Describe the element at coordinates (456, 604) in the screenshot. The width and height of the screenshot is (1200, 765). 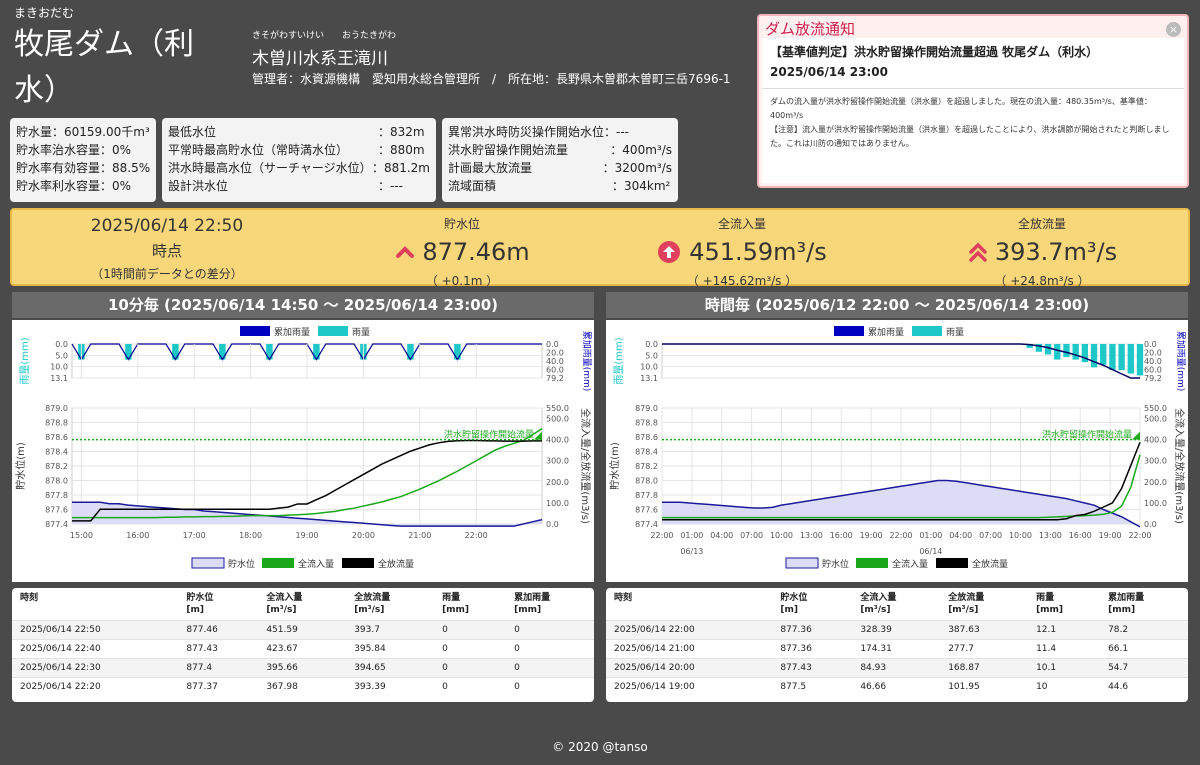
I see `col-header-rain: 雨量 [mm]` at that location.